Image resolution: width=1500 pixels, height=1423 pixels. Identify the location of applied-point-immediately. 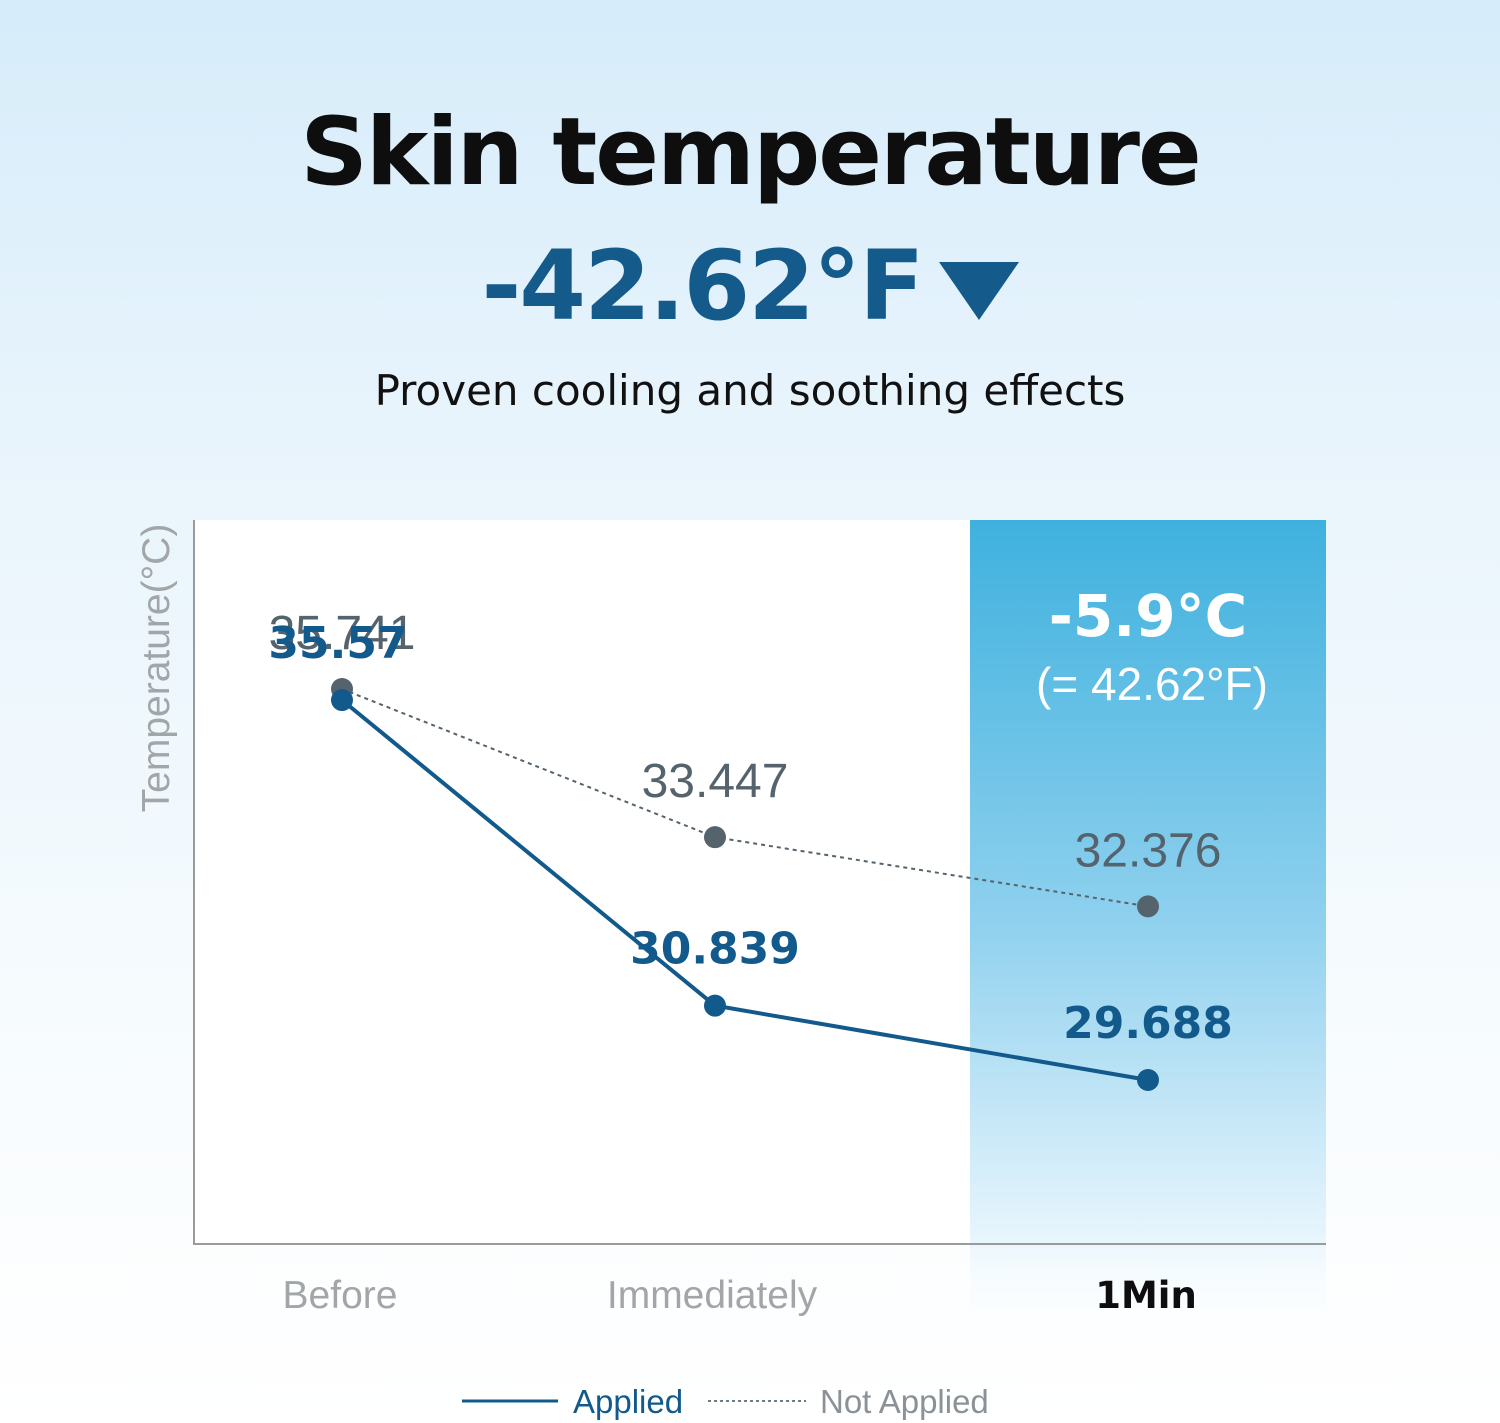
(715, 1005).